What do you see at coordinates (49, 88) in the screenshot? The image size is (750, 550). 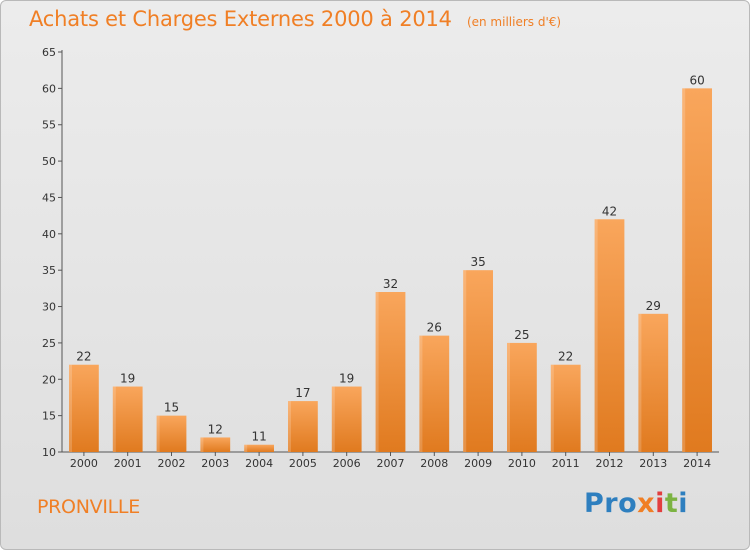 I see `y-tick-label: 60` at bounding box center [49, 88].